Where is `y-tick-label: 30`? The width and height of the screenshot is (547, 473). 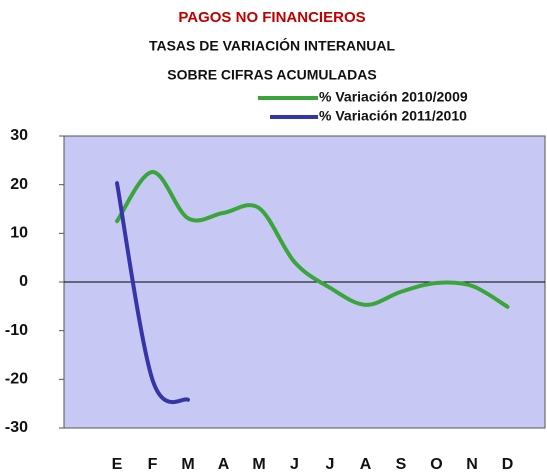 y-tick-label: 30 is located at coordinates (19, 135).